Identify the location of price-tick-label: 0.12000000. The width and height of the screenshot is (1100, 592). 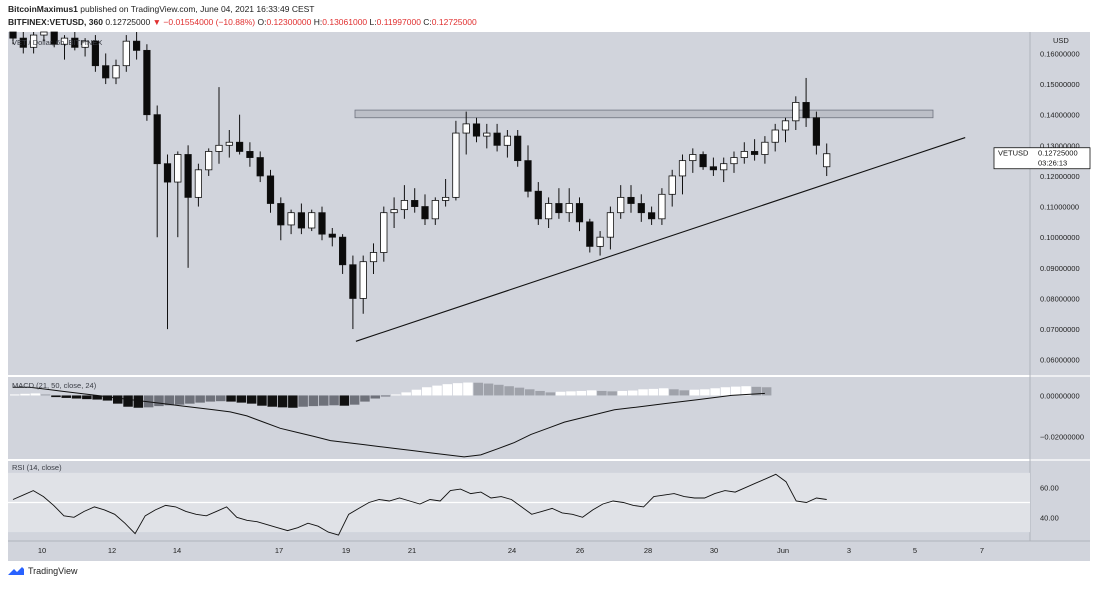
(1060, 176).